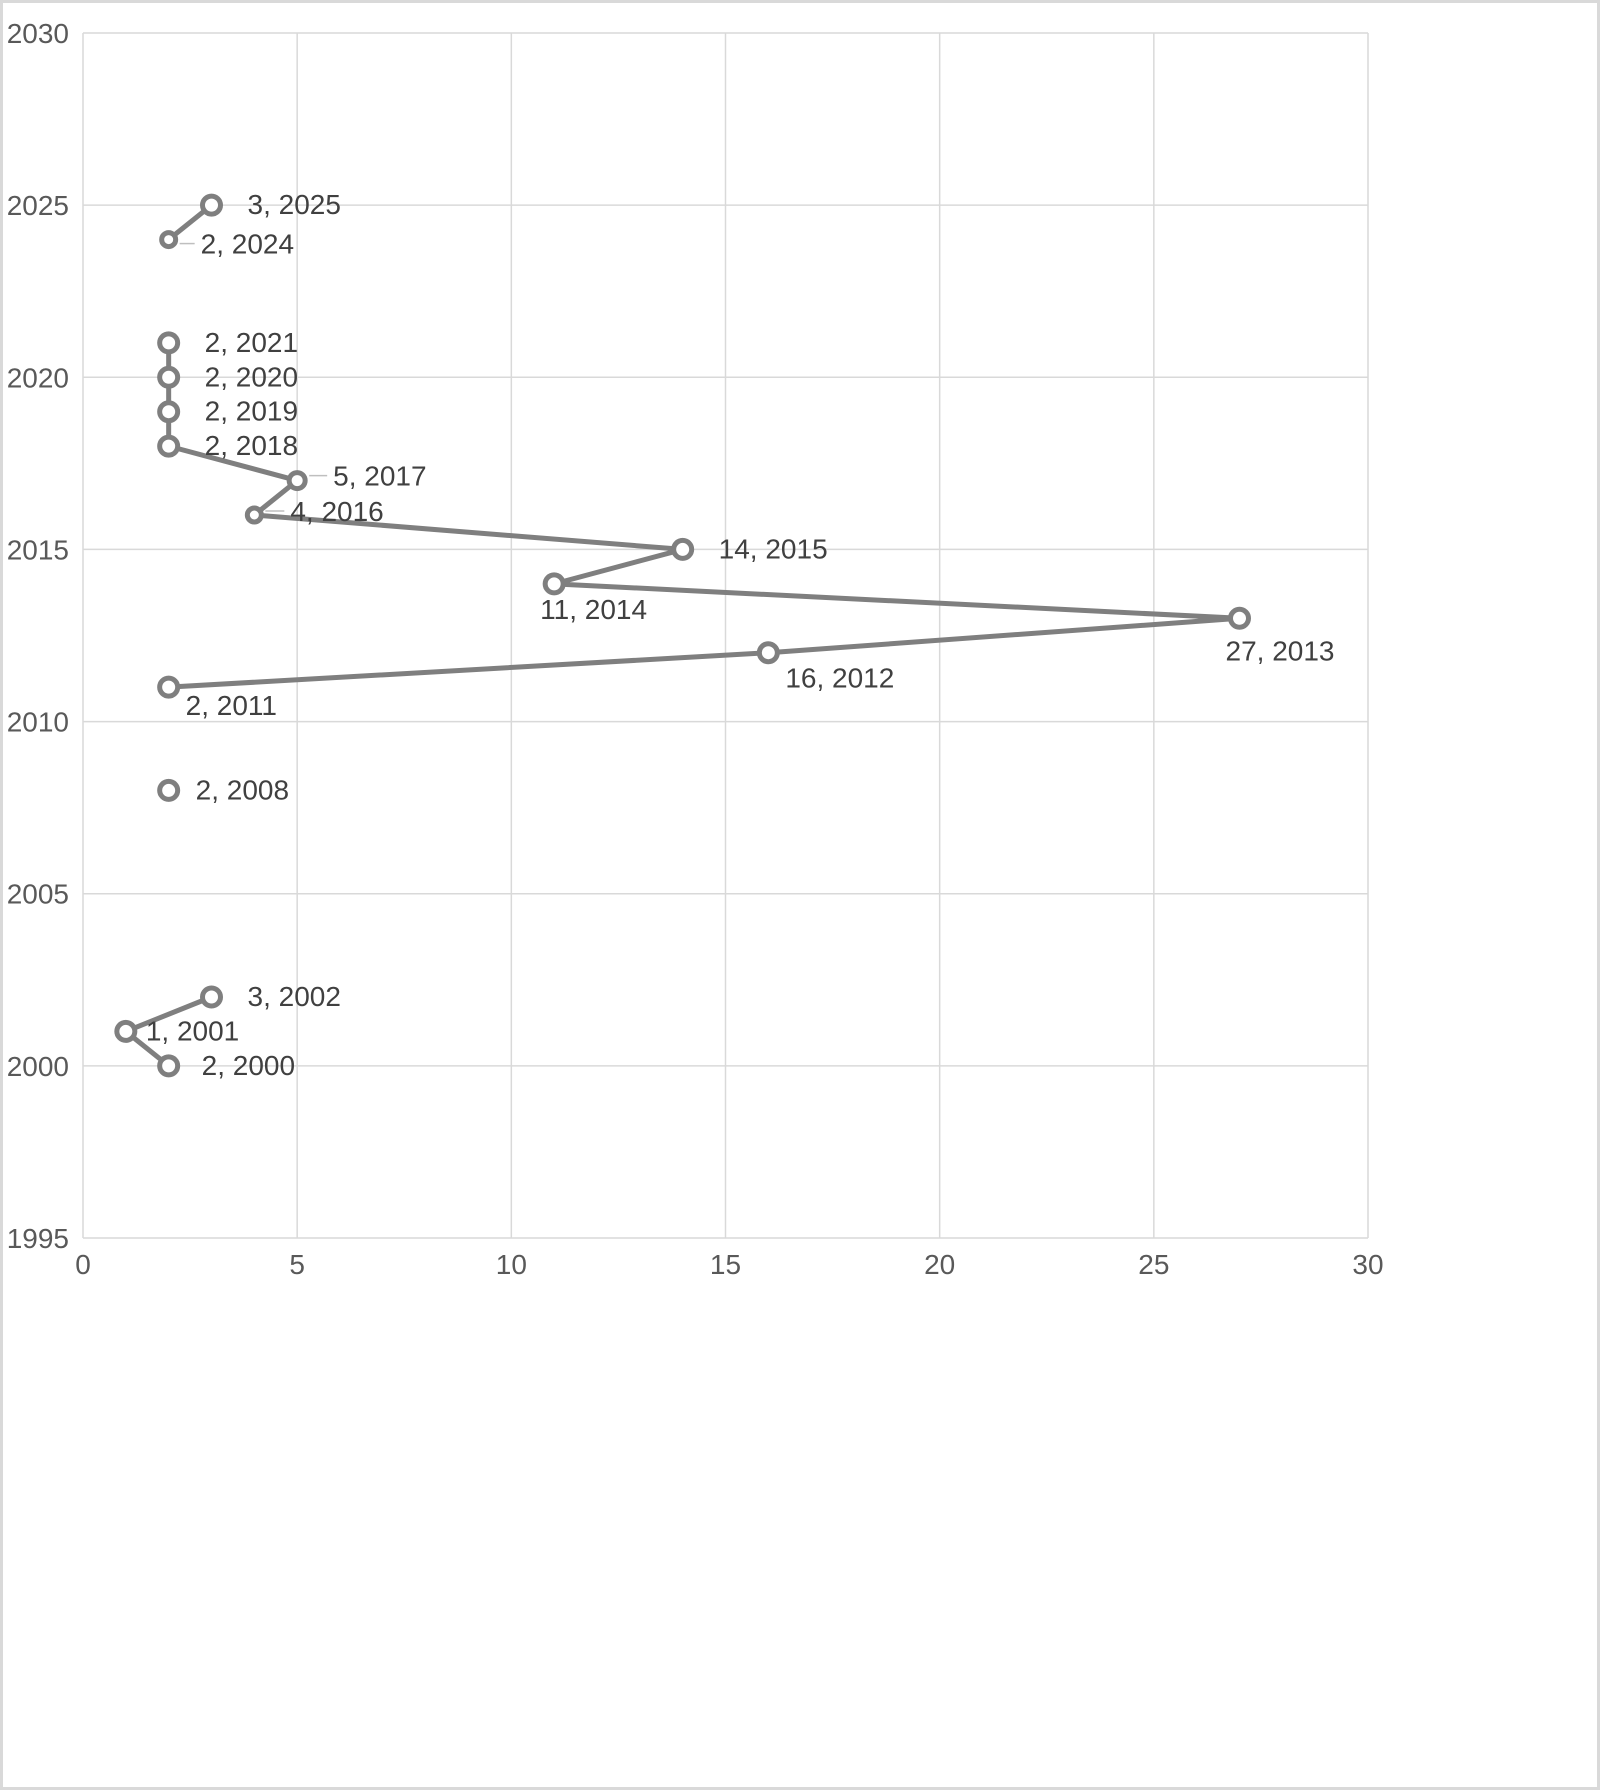 The width and height of the screenshot is (1600, 1790). What do you see at coordinates (839, 678) in the screenshot?
I see `data-point-label: 16, 2012` at bounding box center [839, 678].